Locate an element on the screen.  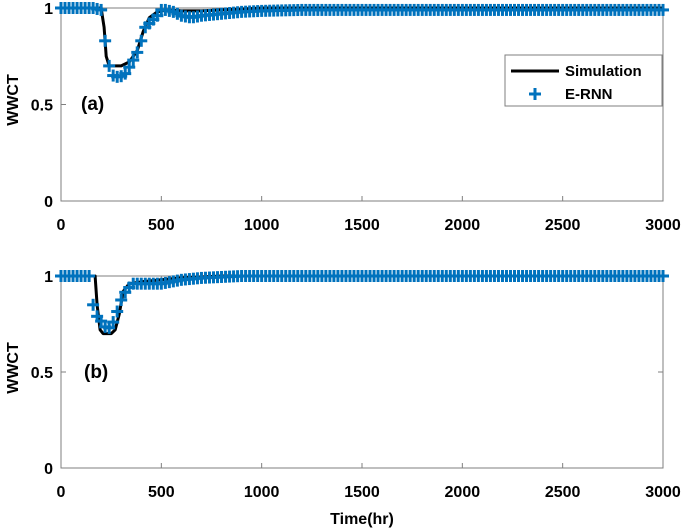
panel-label-a: (a) is located at coordinates (92, 104).